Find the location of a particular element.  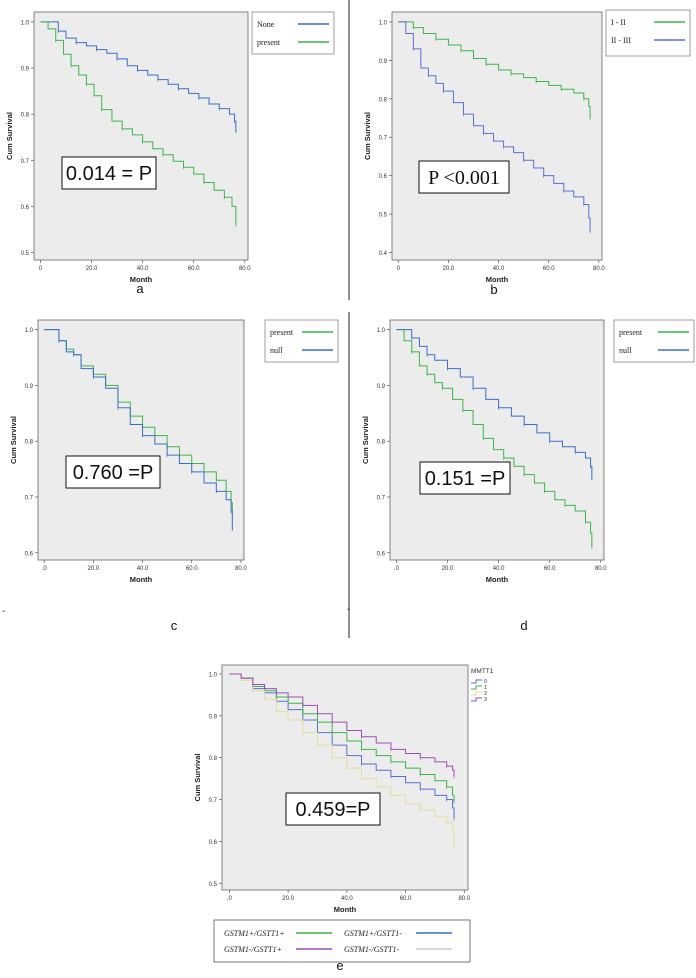

panel-label: e is located at coordinates (339, 965).